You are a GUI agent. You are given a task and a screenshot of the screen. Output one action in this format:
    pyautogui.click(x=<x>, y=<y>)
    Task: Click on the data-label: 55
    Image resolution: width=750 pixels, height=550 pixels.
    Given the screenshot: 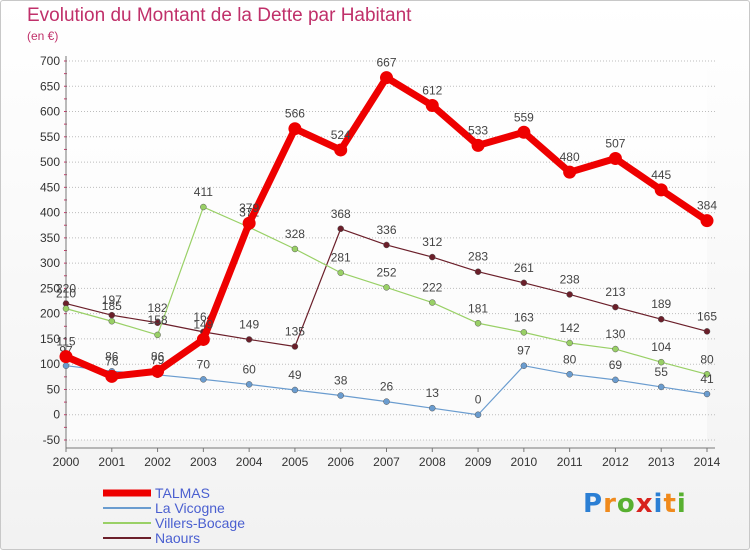 What is the action you would take?
    pyautogui.click(x=662, y=372)
    